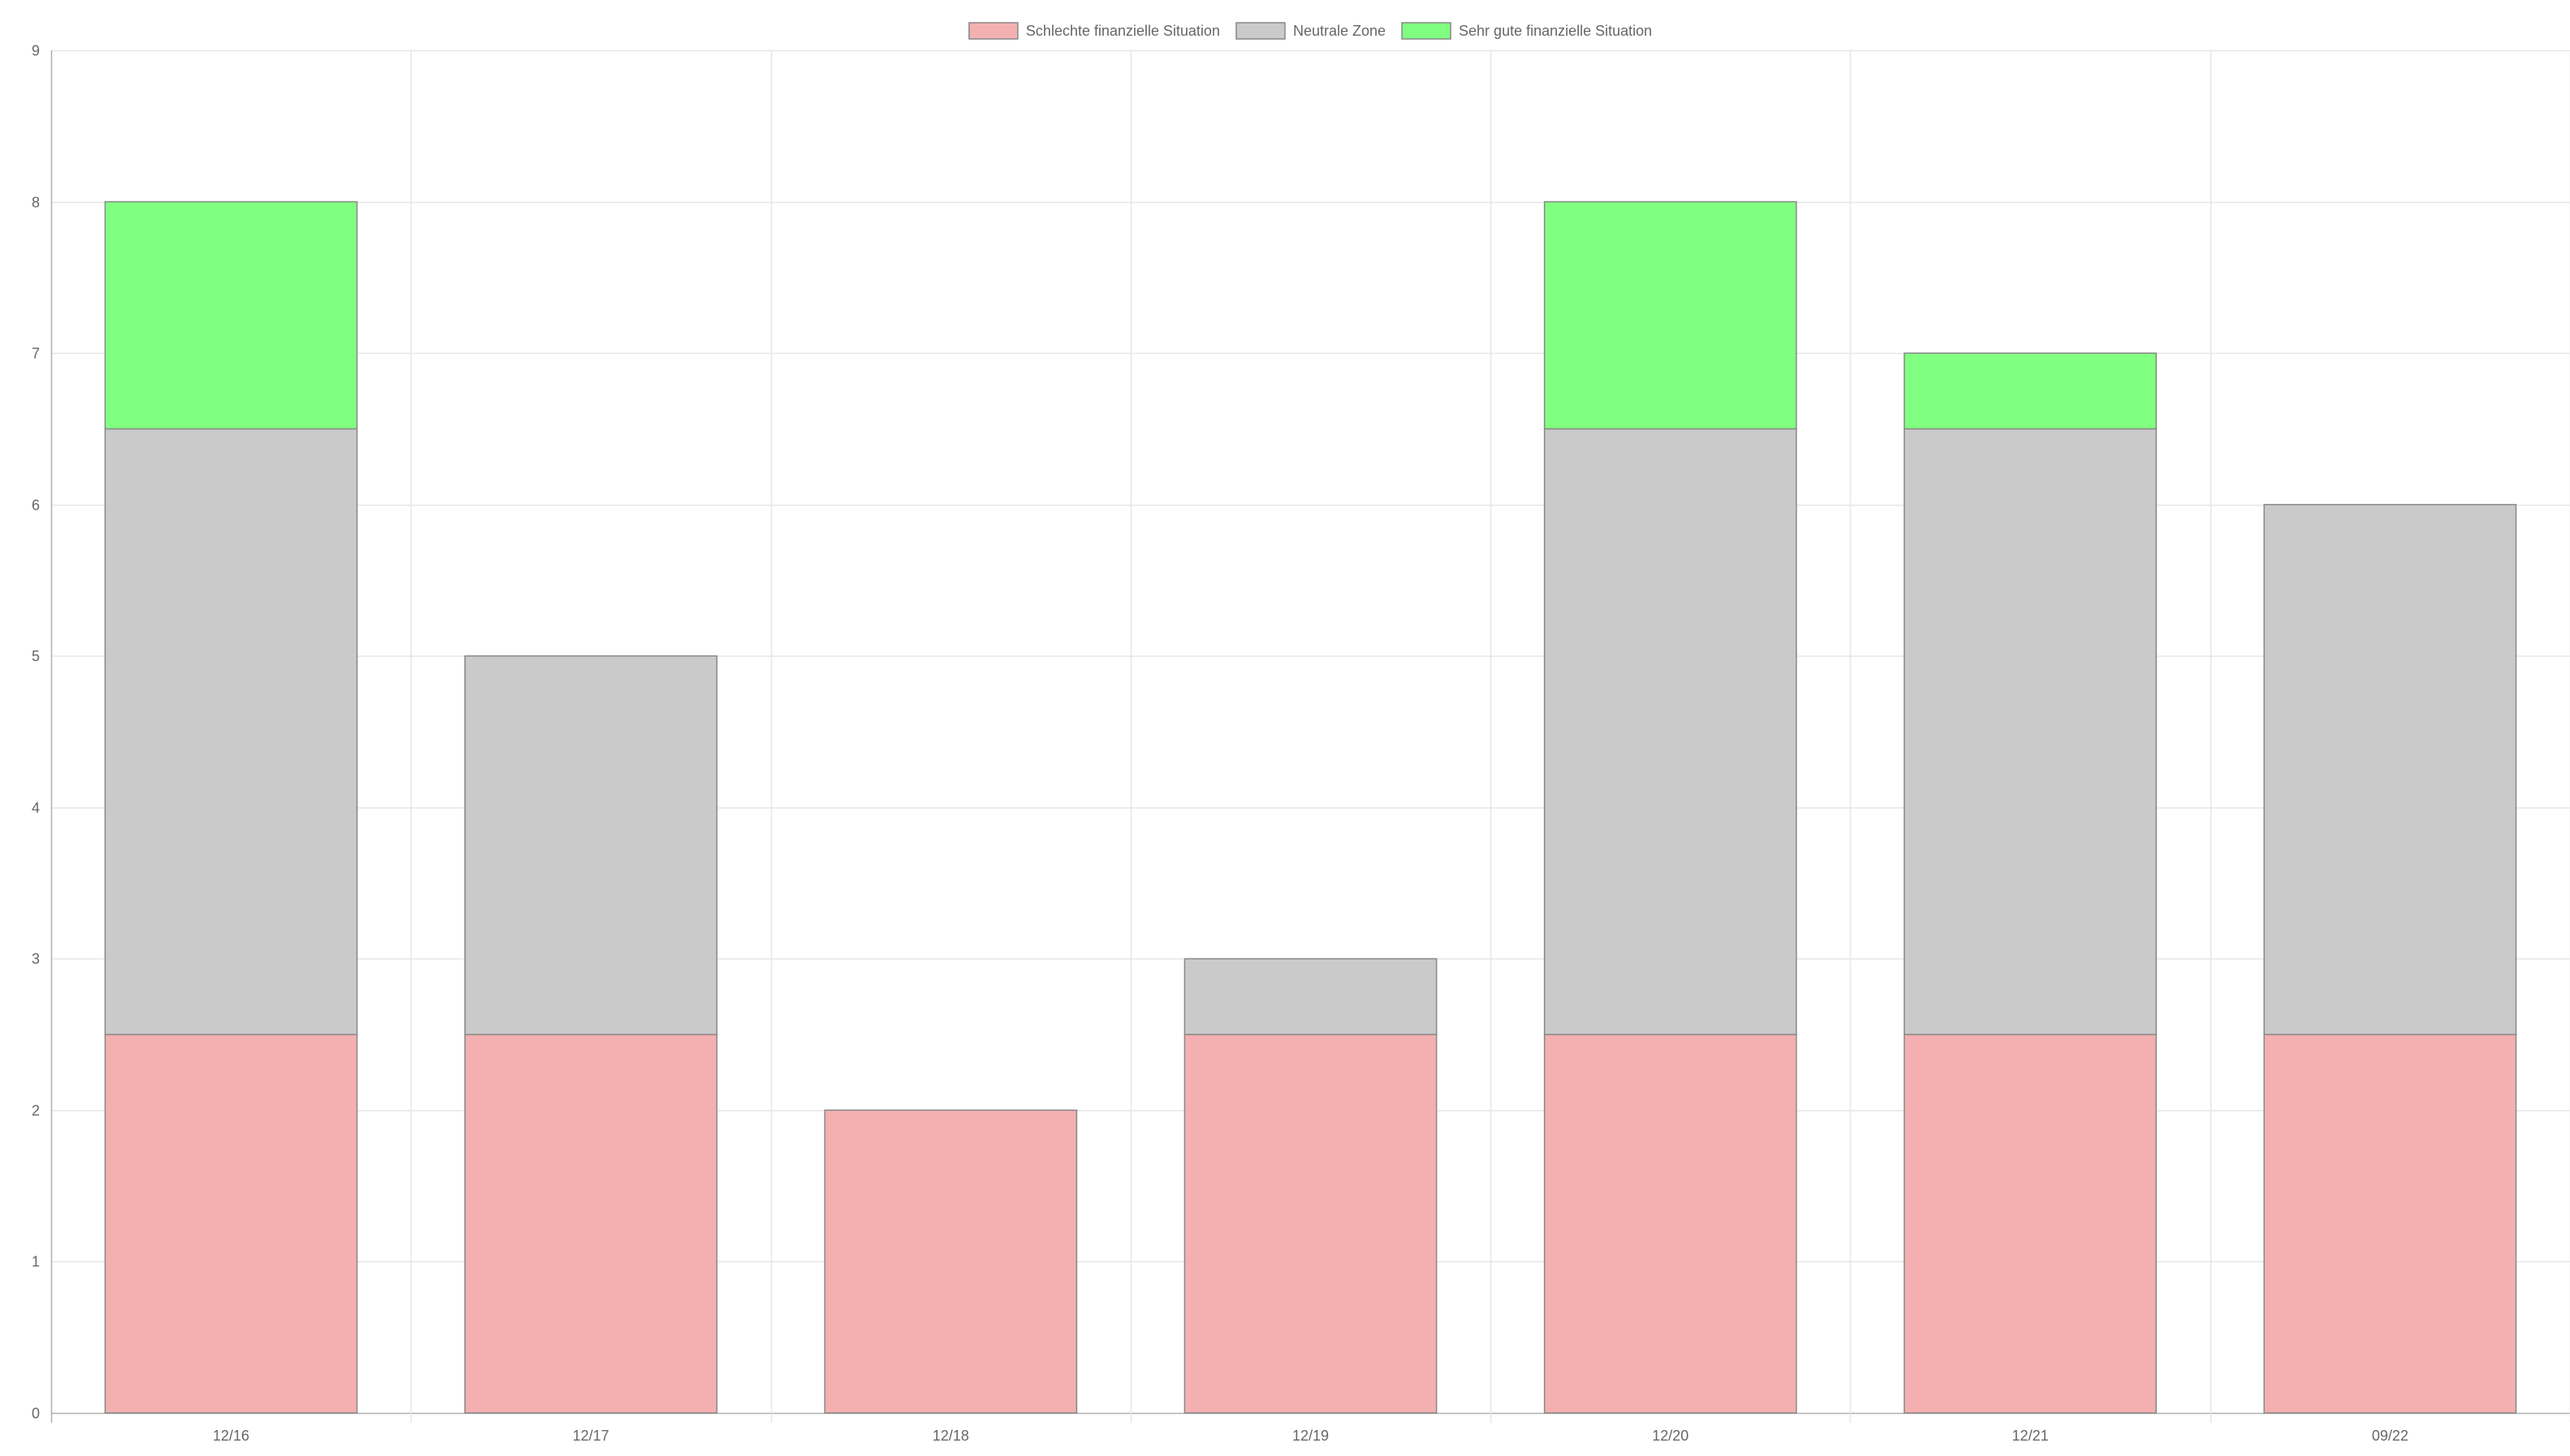  What do you see at coordinates (1123, 31) in the screenshot?
I see `legend-label-1: Schlechte finanzielle Situation` at bounding box center [1123, 31].